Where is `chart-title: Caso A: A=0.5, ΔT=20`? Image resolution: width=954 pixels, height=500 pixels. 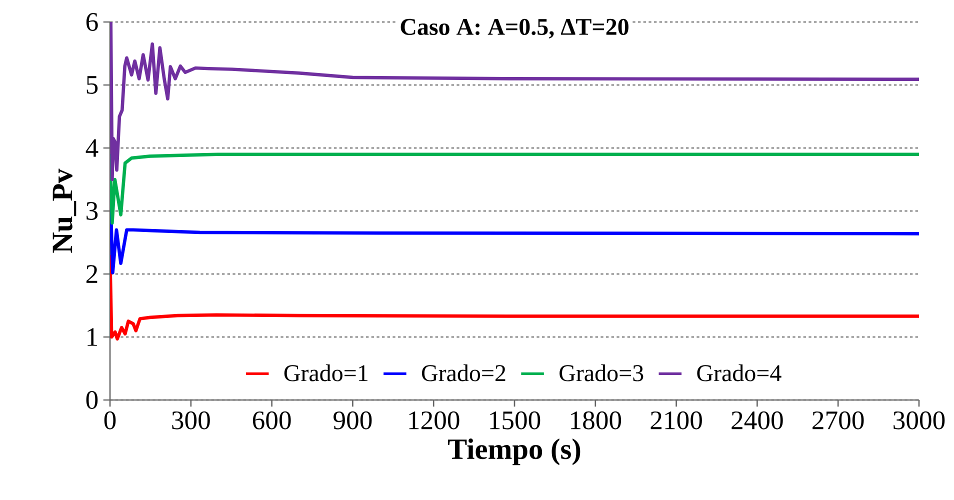
chart-title: Caso A: A=0.5, ΔT=20 is located at coordinates (514, 28).